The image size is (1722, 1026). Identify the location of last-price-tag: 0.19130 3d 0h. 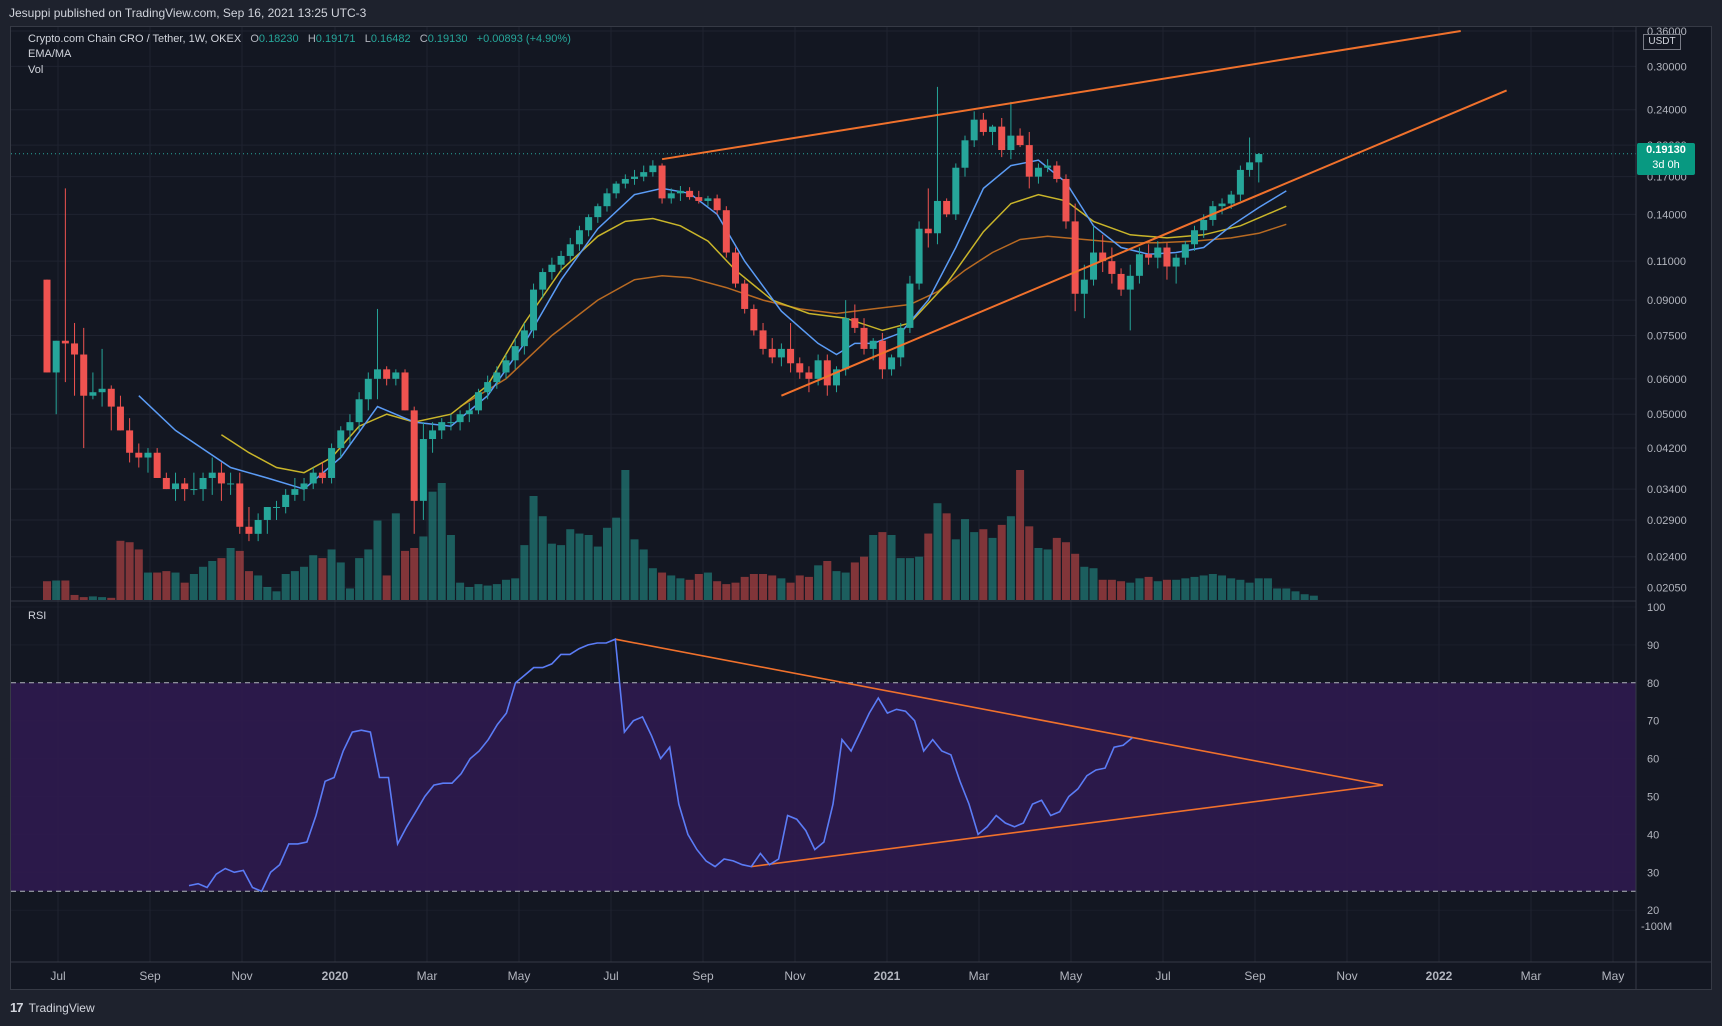
(1666, 159).